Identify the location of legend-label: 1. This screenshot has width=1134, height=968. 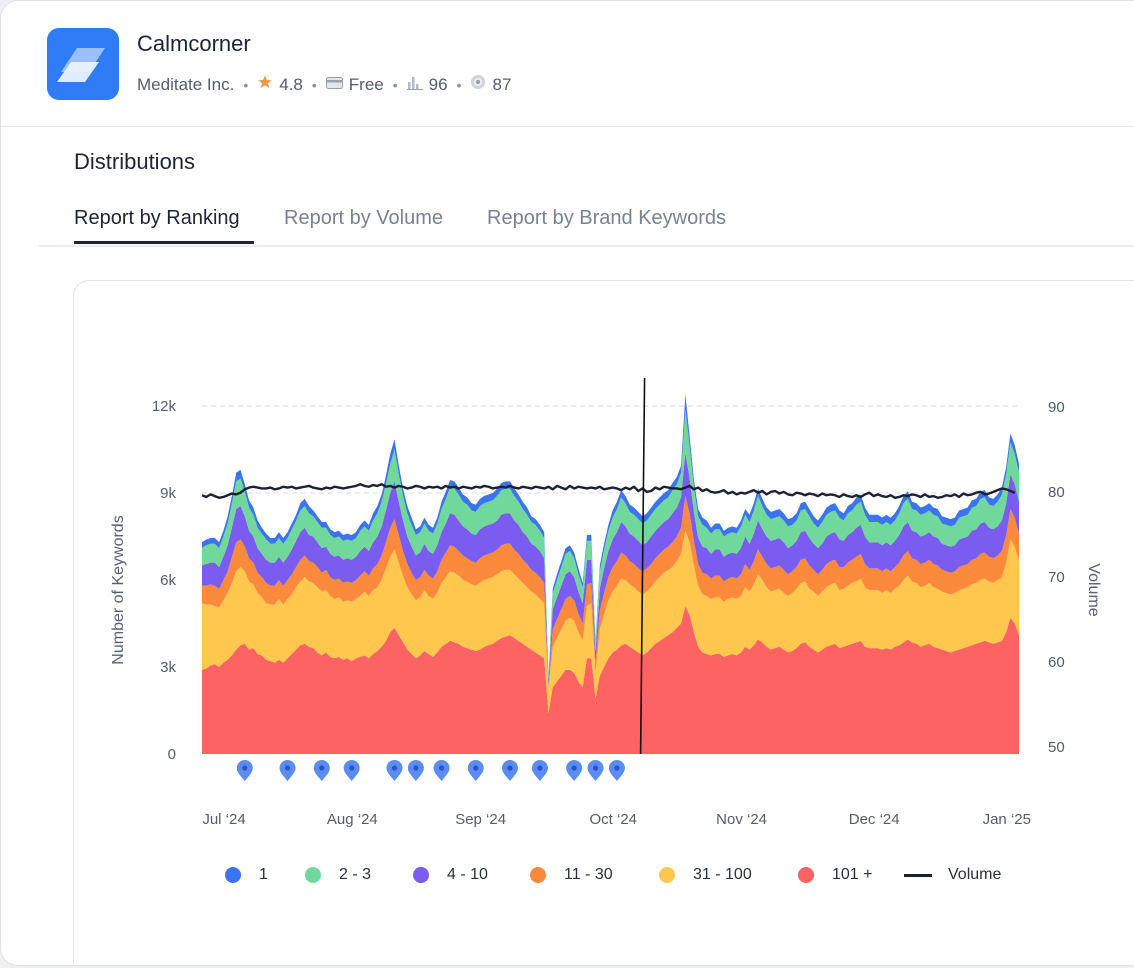
(263, 874).